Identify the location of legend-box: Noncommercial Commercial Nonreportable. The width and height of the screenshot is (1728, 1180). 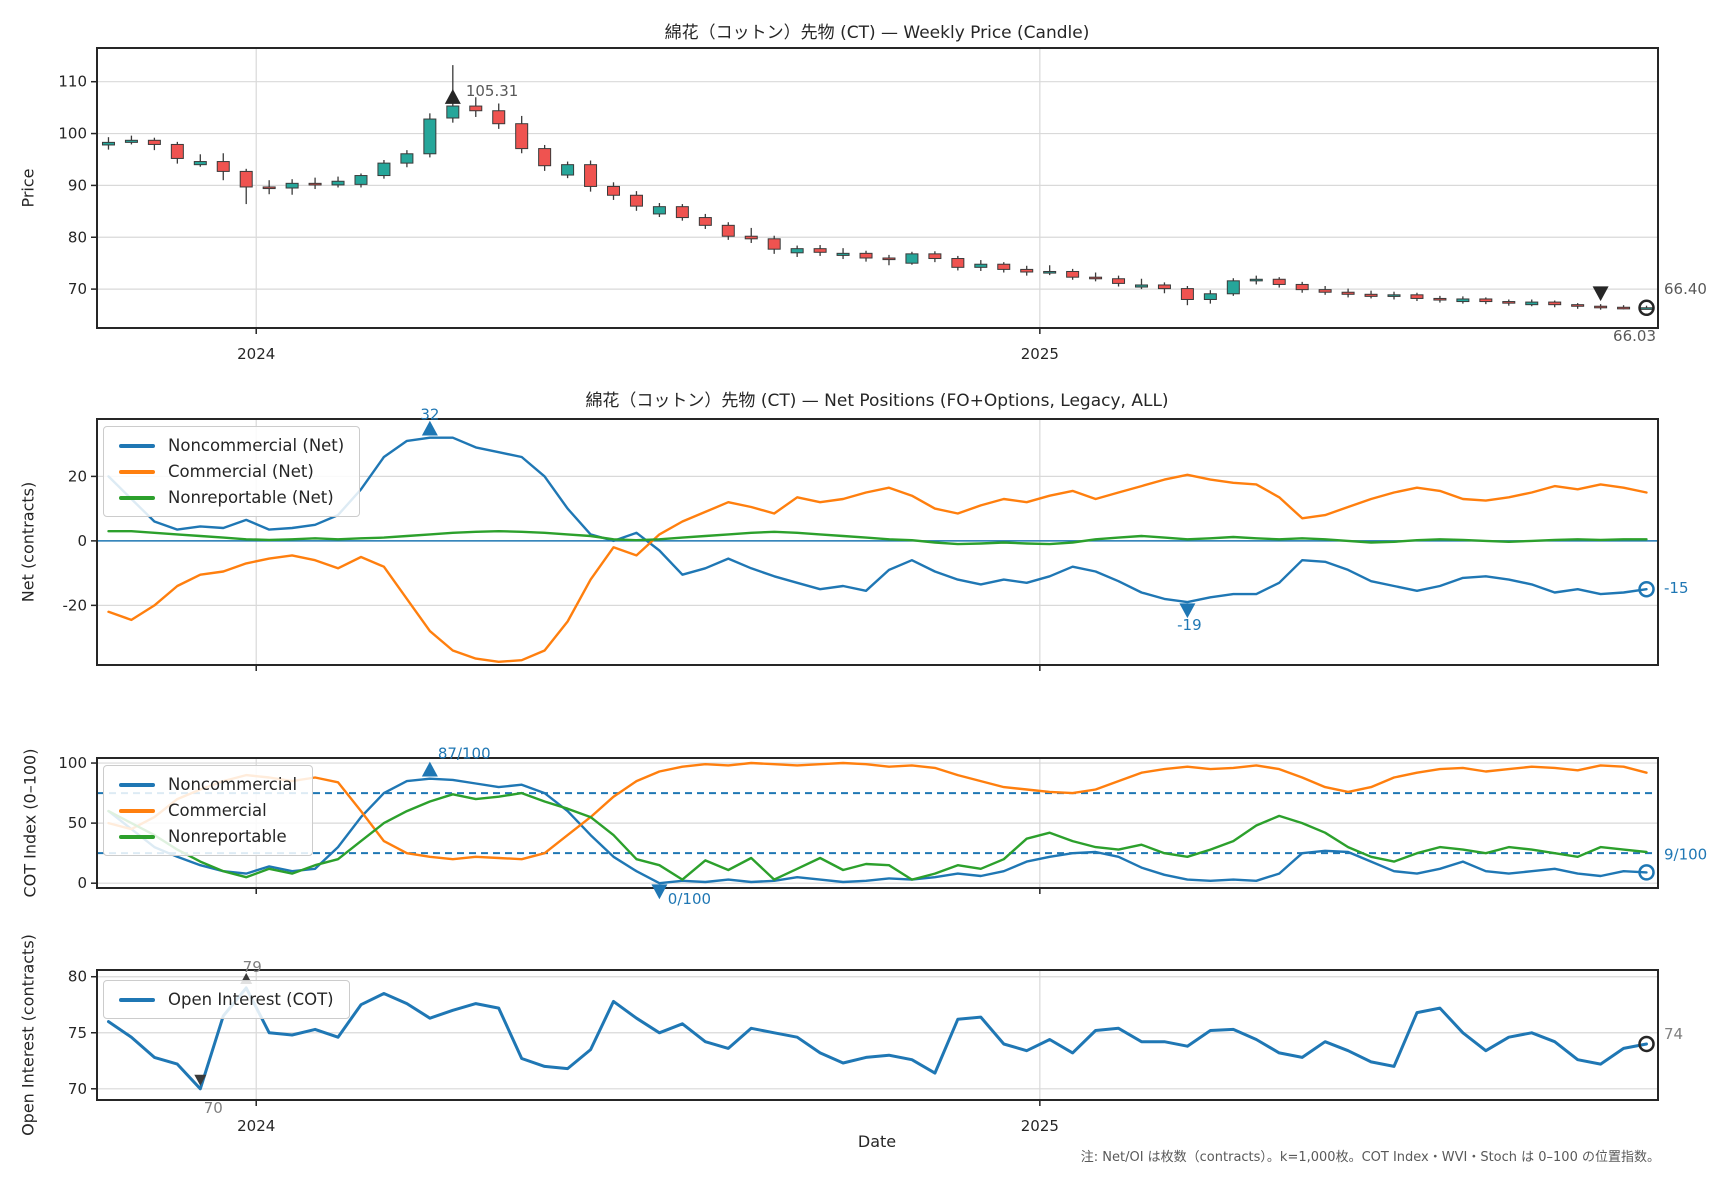
(208, 810).